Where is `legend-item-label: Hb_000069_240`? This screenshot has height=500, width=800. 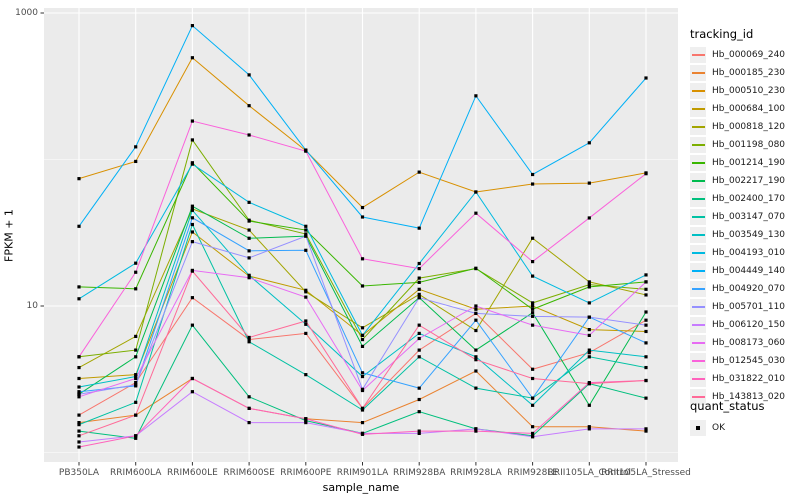
legend-item-label: Hb_000069_240 is located at coordinates (749, 55).